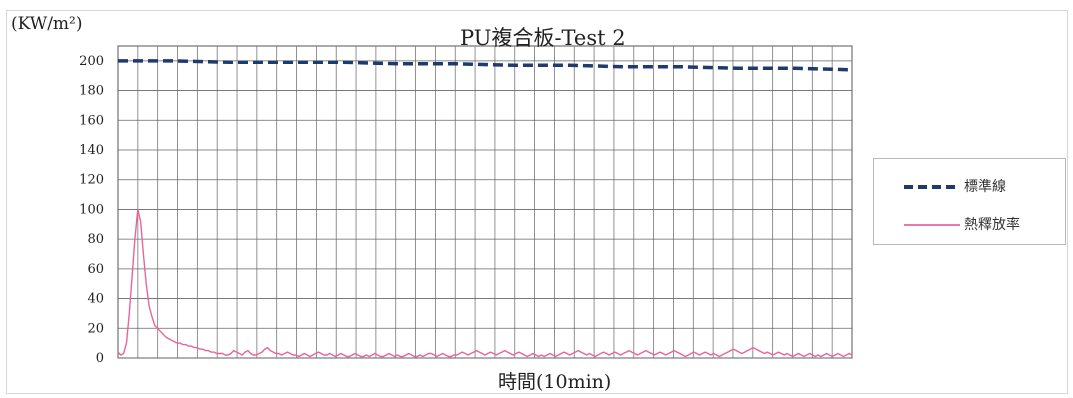 This screenshot has height=398, width=1073. I want to click on y-tick-label: 100, so click(91, 209).